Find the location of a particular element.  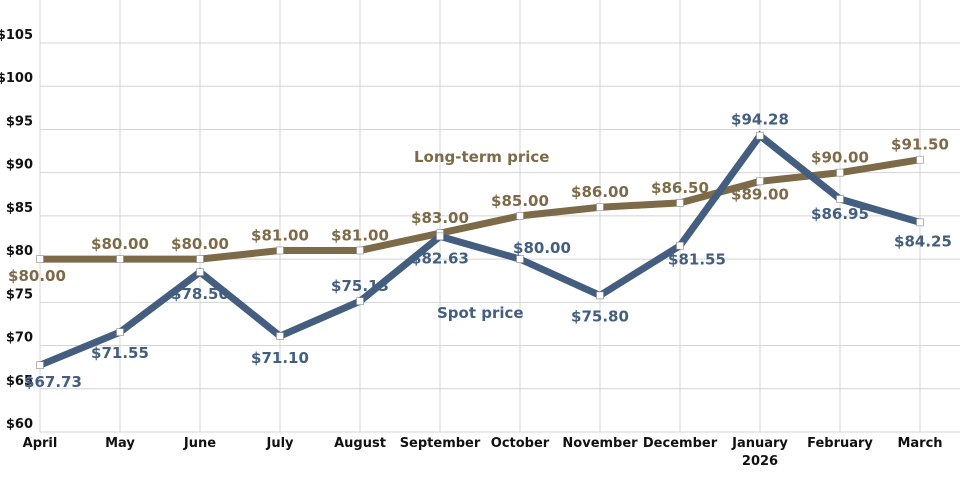

y-tick-label: $70 is located at coordinates (19, 338).